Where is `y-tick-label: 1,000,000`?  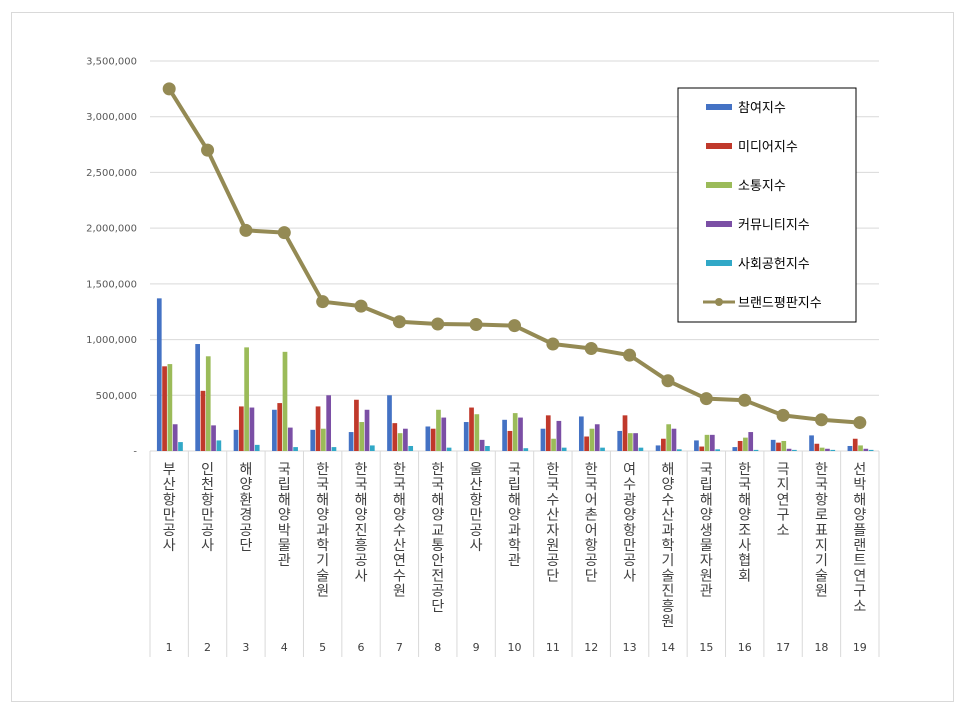 y-tick-label: 1,000,000 is located at coordinates (111, 340).